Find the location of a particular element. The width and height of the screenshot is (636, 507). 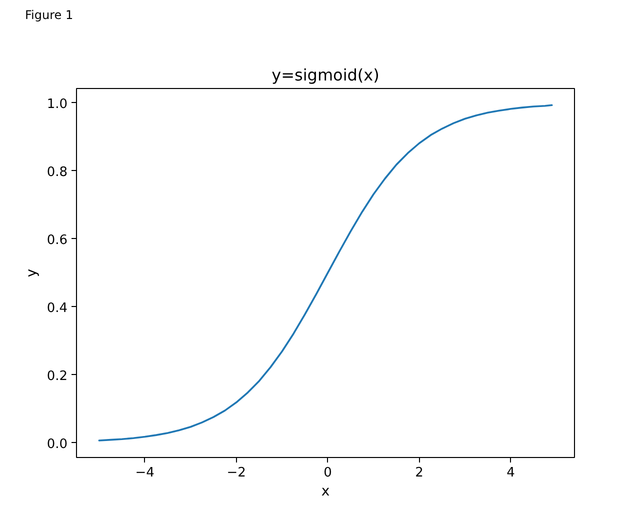

x-axis-title: x is located at coordinates (325, 492).